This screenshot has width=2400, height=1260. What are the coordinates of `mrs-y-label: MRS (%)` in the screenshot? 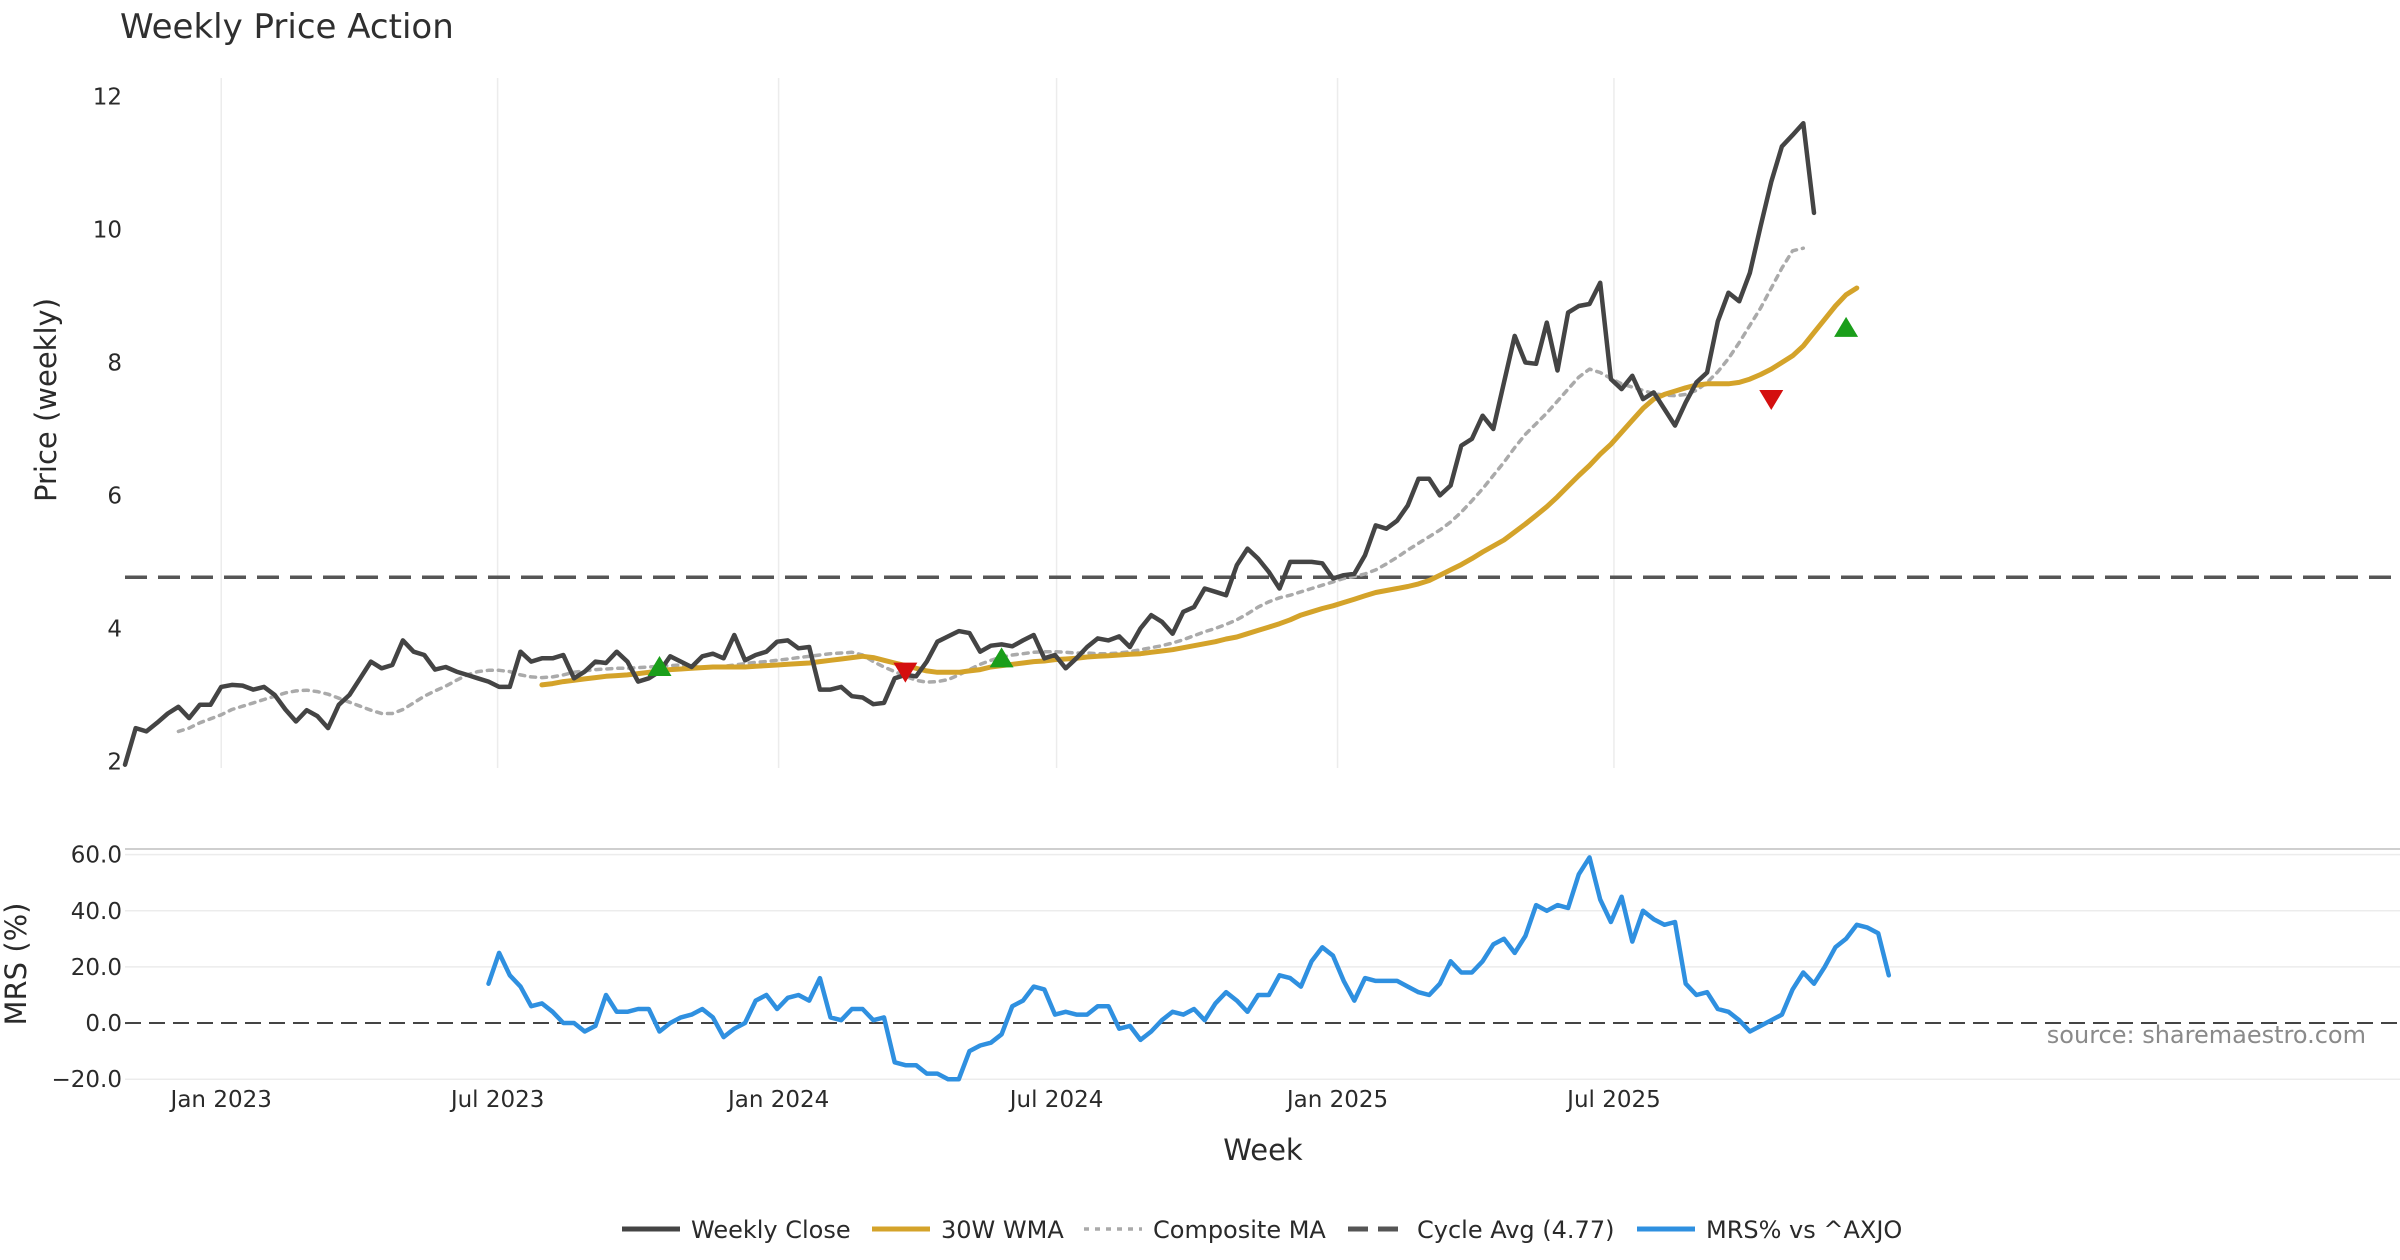 It's located at (16, 964).